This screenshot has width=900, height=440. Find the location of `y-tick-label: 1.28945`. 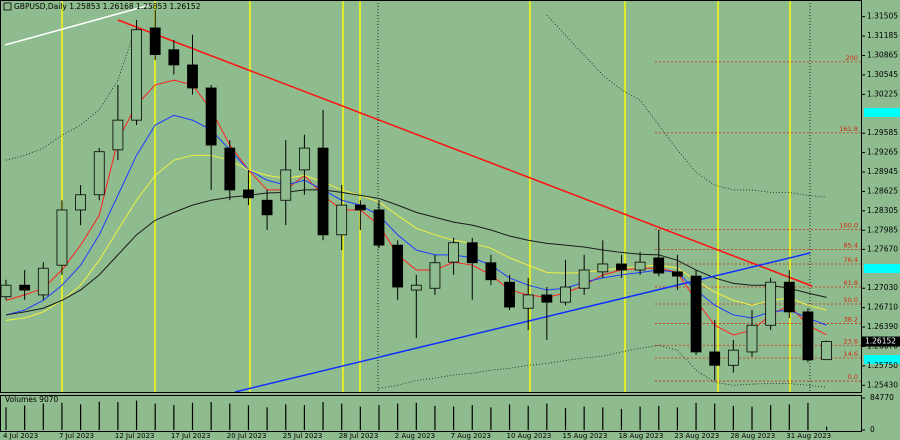

y-tick-label: 1.28945 is located at coordinates (882, 171).